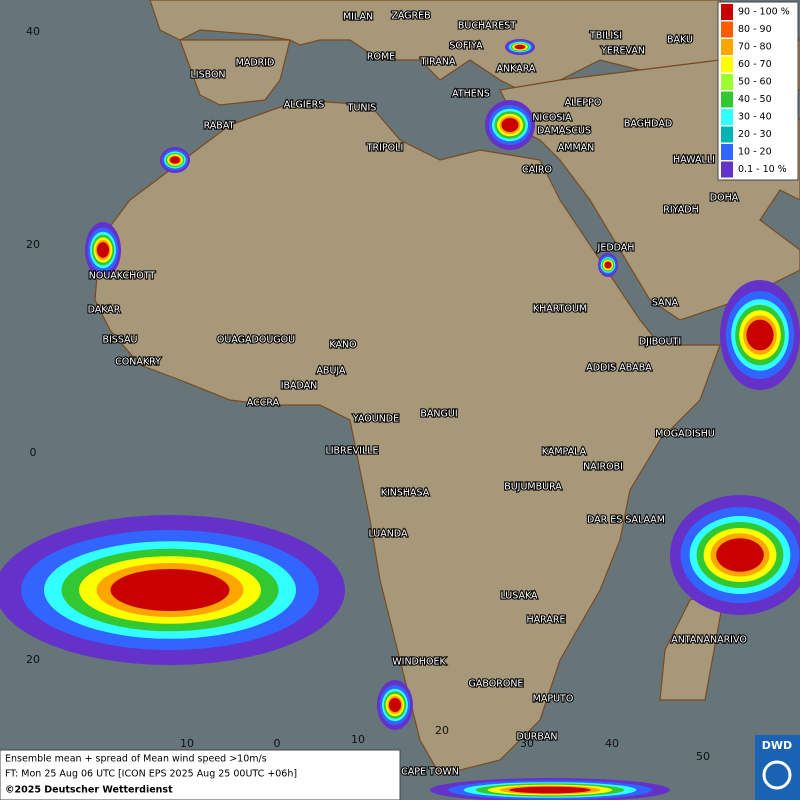  Describe the element at coordinates (438, 62) in the screenshot. I see `city-label: TIRANA` at that location.